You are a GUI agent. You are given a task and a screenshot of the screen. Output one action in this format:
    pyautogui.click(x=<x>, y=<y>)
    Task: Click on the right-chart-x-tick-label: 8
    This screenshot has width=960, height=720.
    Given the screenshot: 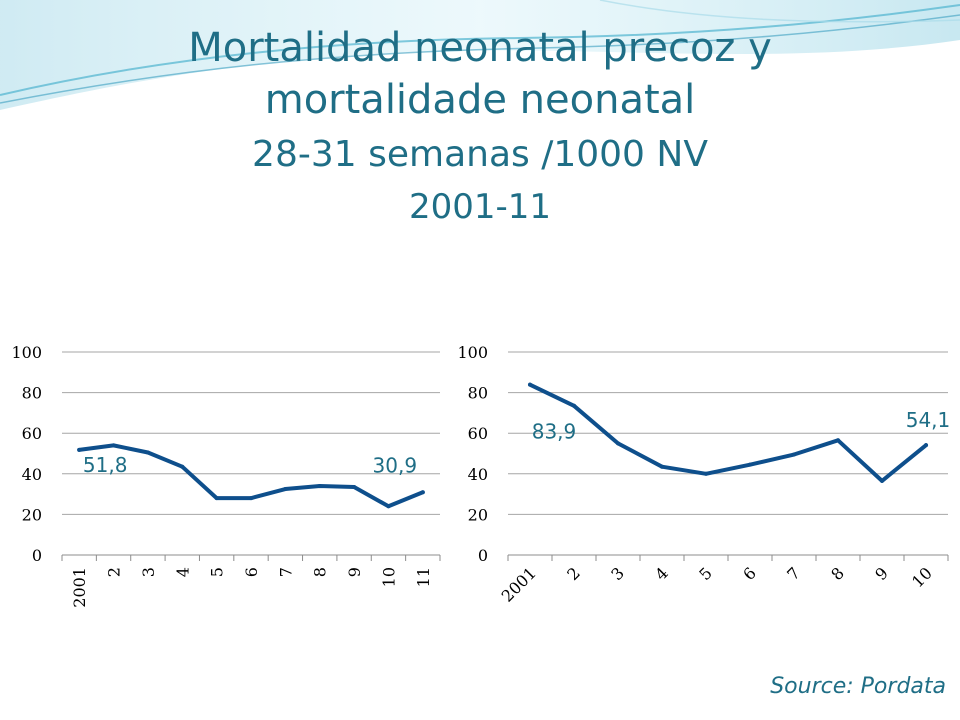 What is the action you would take?
    pyautogui.click(x=837, y=573)
    